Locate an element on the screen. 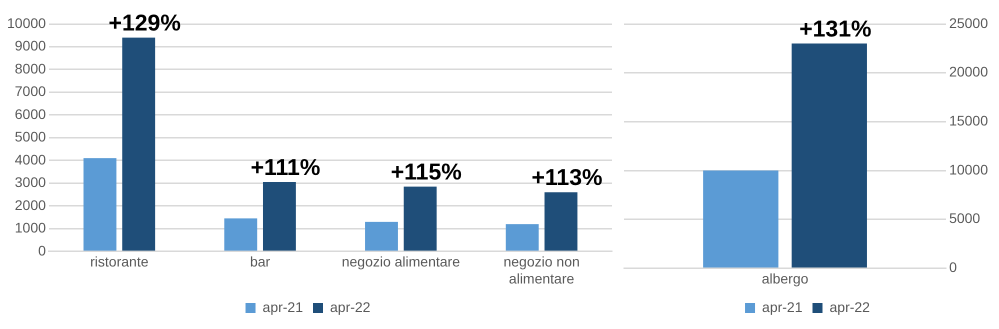  y-tick-label: 20000 is located at coordinates (968, 72).